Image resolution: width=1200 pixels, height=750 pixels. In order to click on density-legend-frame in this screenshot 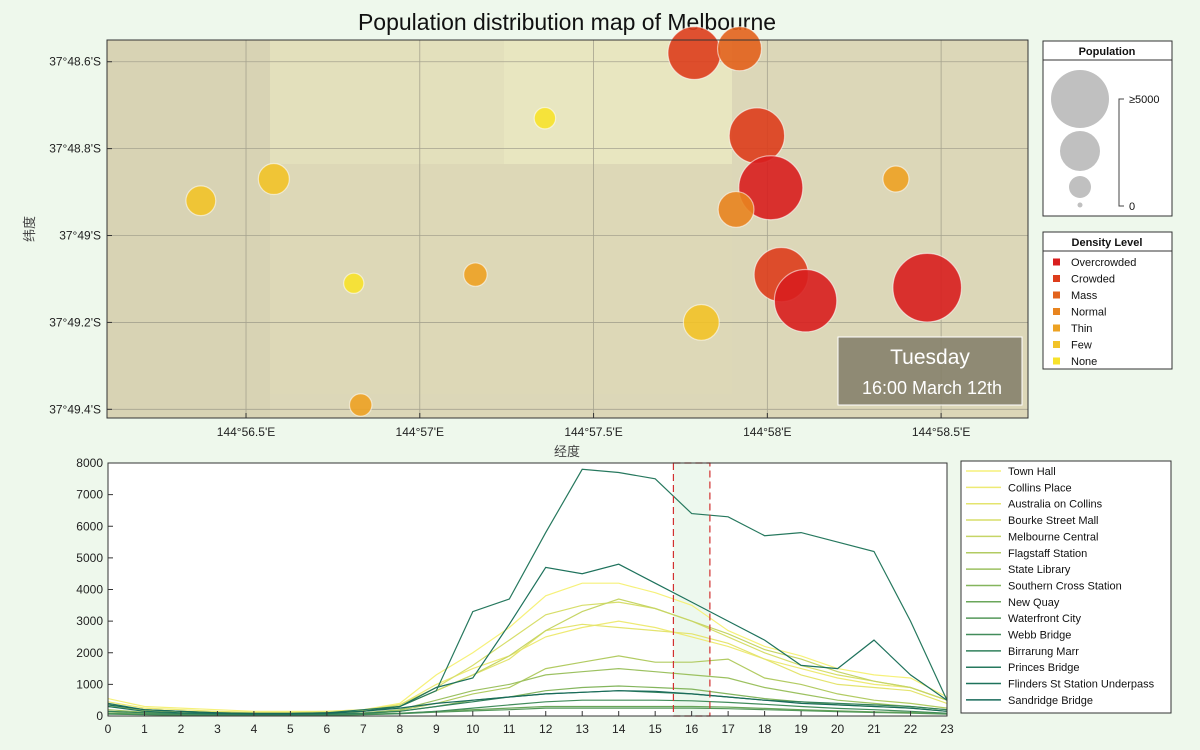, I will do `click(1107, 300)`.